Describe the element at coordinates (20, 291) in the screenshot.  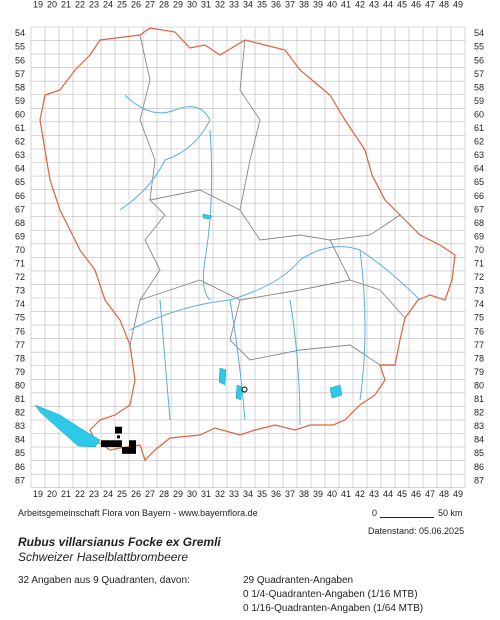
I see `row-label: 73` at that location.